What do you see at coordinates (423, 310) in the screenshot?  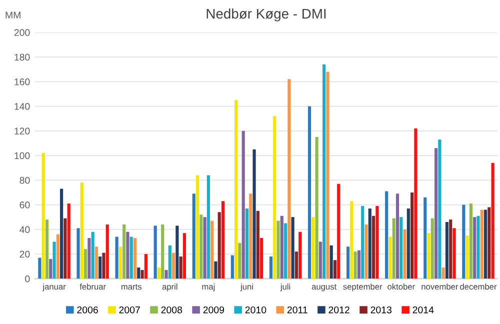 I see `legend-label: 2014` at bounding box center [423, 310].